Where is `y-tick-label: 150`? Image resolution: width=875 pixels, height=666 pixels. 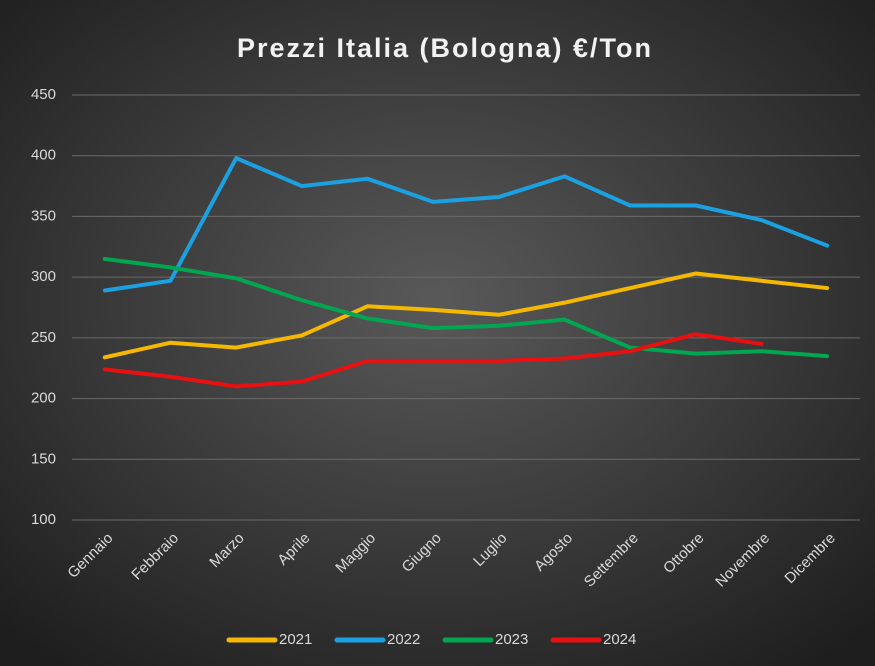
y-tick-label: 150 is located at coordinates (43, 458).